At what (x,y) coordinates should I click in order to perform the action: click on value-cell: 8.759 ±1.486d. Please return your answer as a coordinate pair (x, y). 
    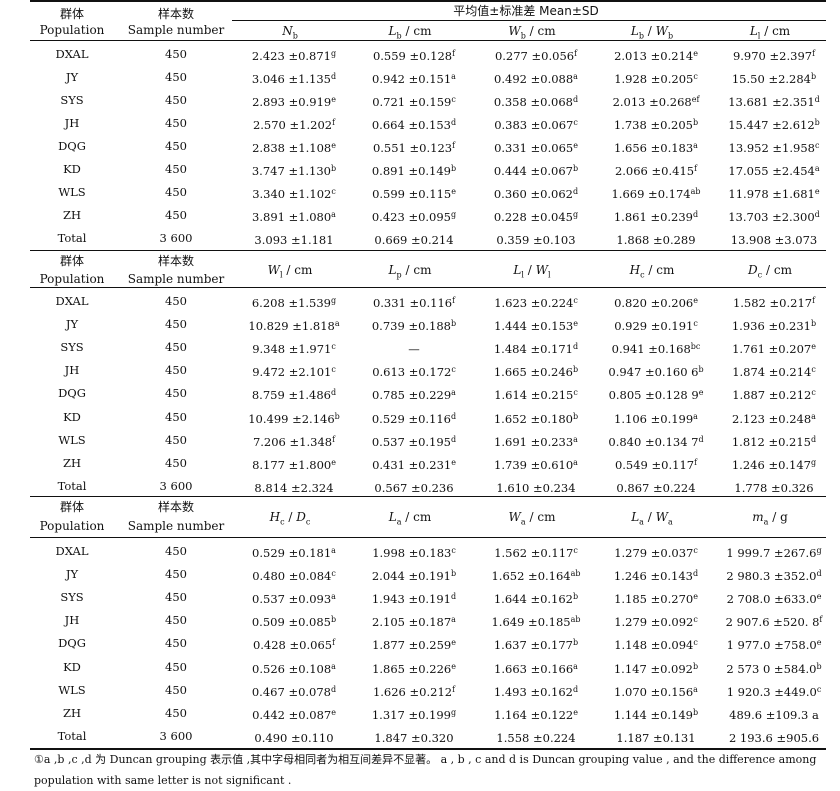
    Looking at the image, I should click on (294, 394).